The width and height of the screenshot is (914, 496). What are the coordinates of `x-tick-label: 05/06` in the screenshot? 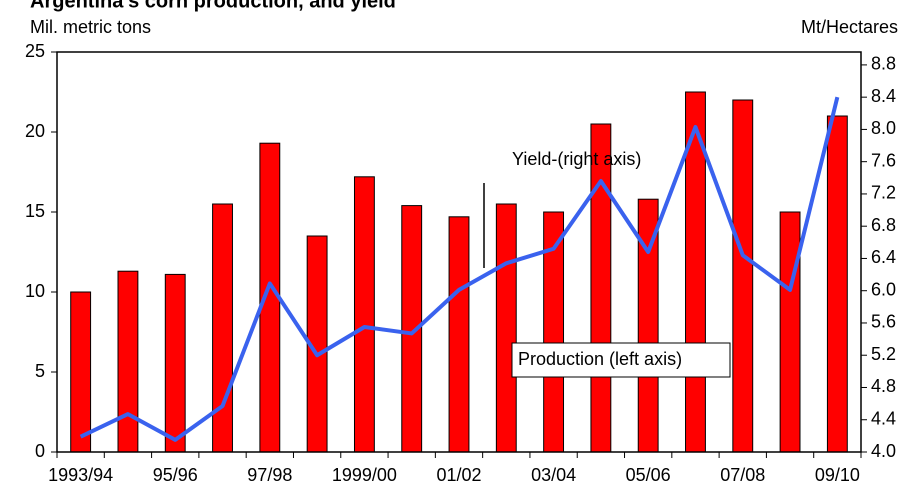 It's located at (648, 475).